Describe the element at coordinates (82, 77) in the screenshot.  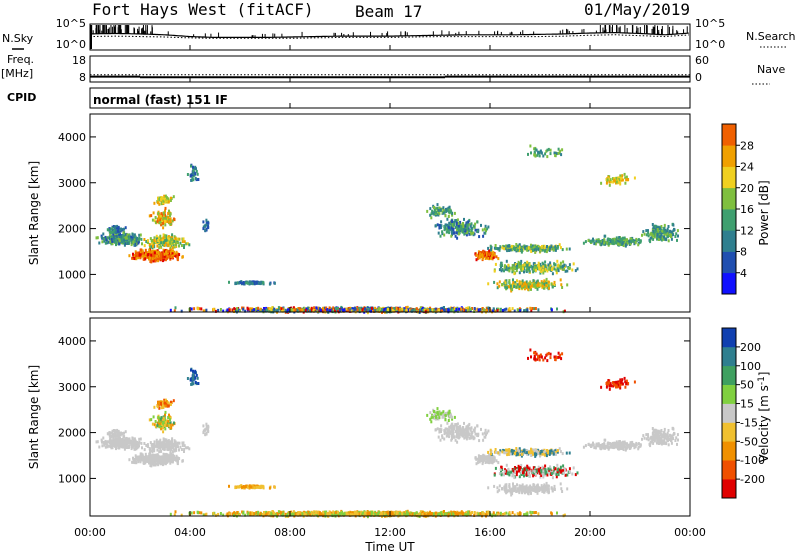
I see `freq-ytick-low: 8` at that location.